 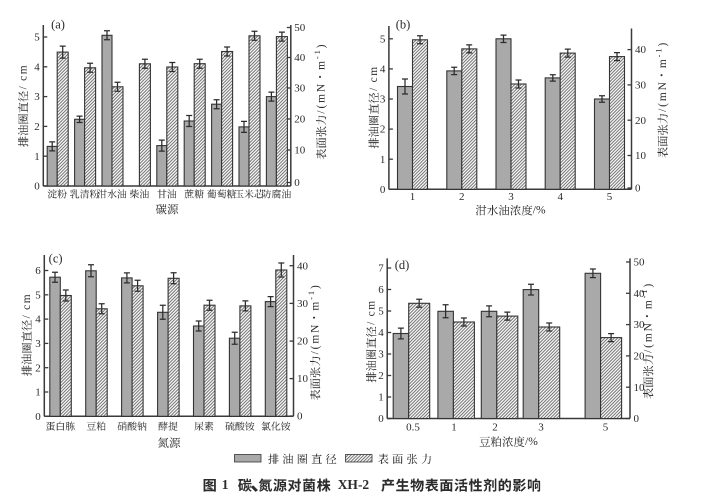 I want to click on svg-text: (c), so click(x=56, y=258).